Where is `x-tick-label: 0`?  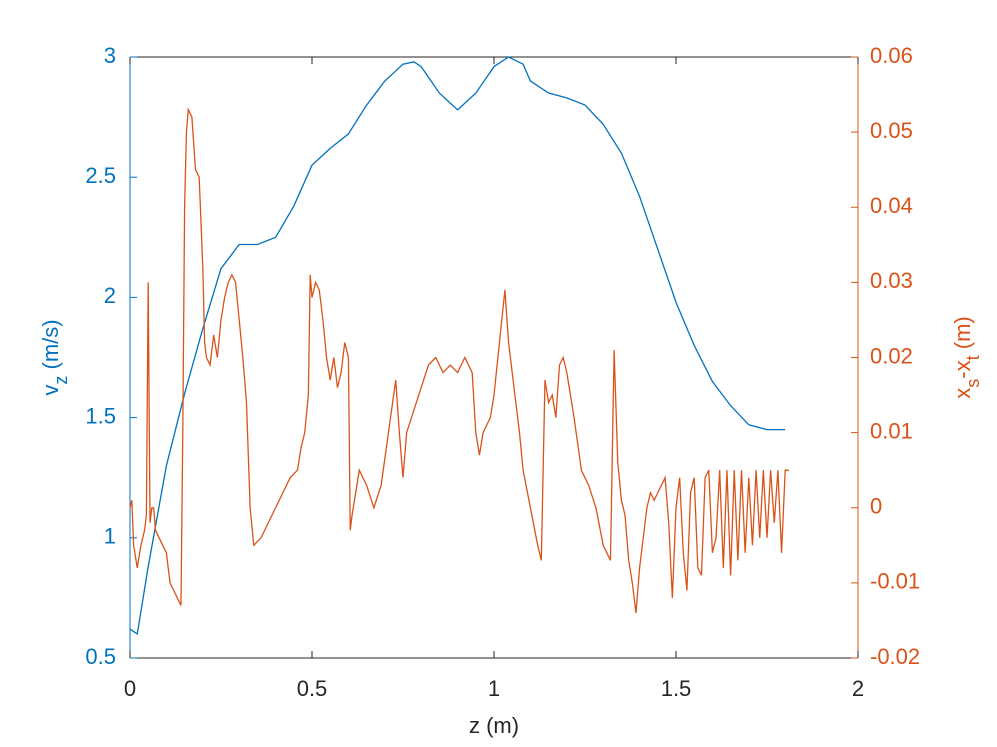 x-tick-label: 0 is located at coordinates (130, 688).